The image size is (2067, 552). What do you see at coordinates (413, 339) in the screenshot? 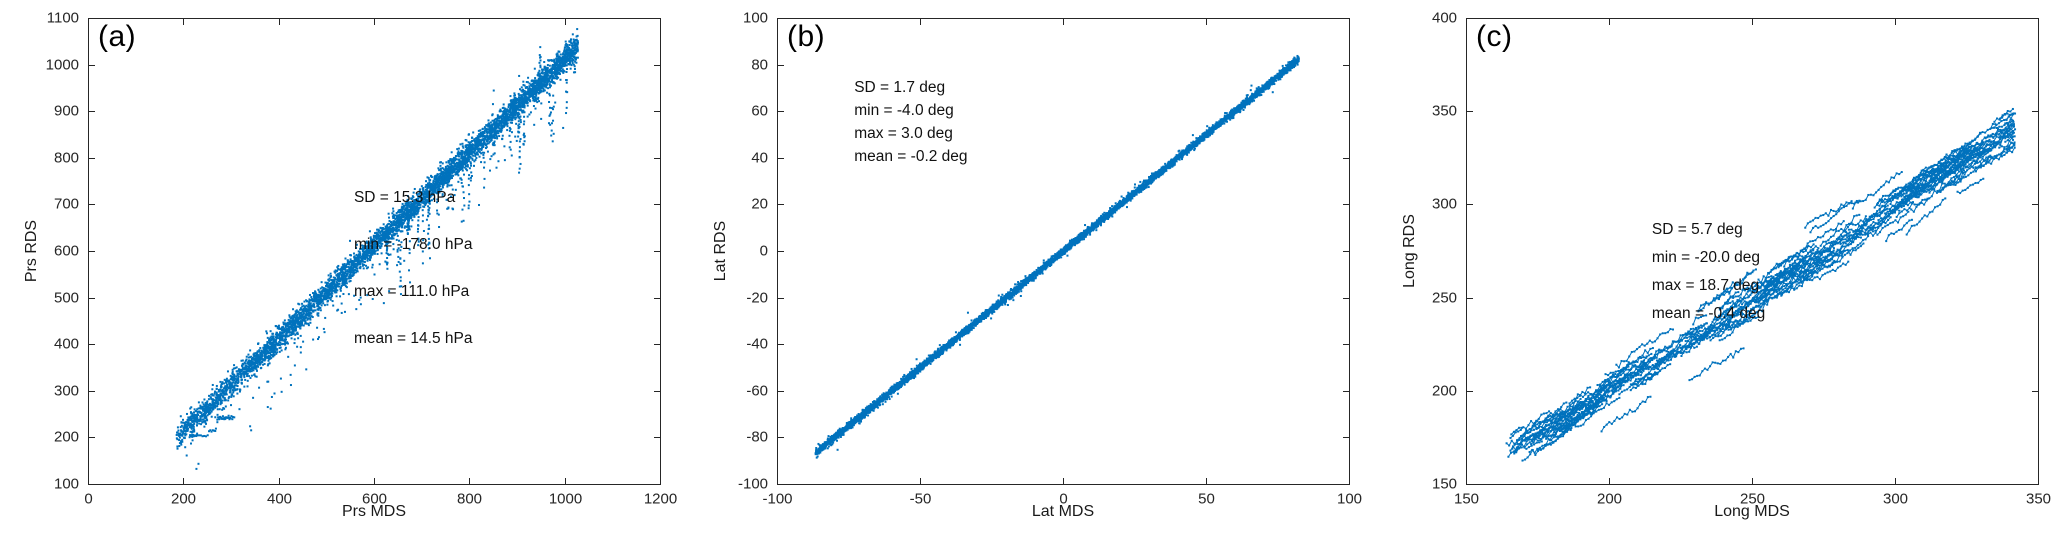
I see `stat-line-mean: mean = 14.5 hPa` at bounding box center [413, 339].